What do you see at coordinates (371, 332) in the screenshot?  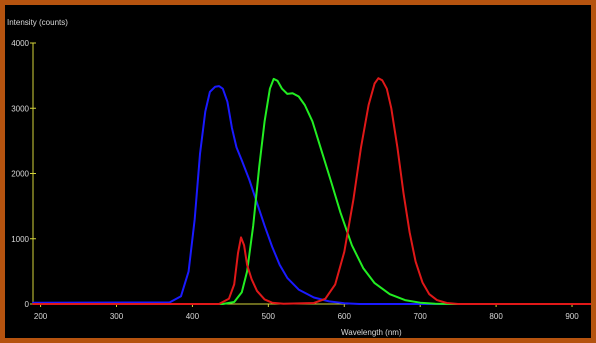 I see `x-axis-label: Wavelength (nm)` at bounding box center [371, 332].